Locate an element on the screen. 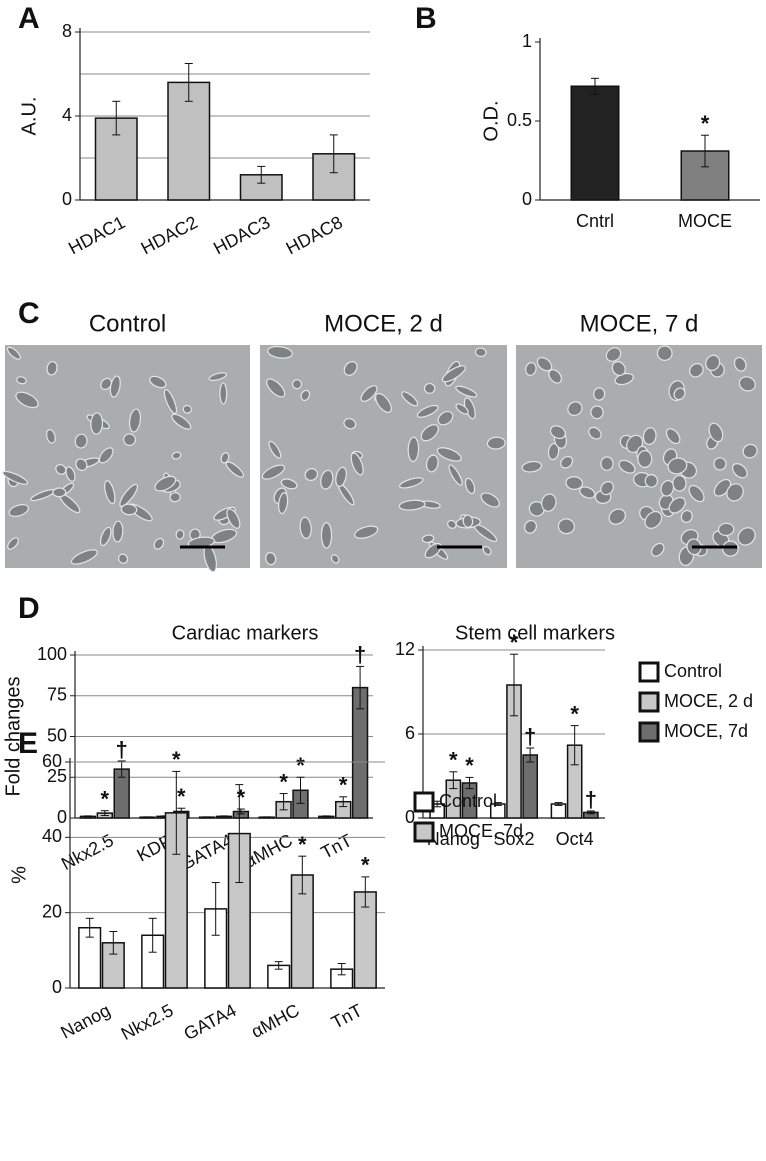 This screenshot has height=1161, width=766. panel-label: C is located at coordinates (29, 313).